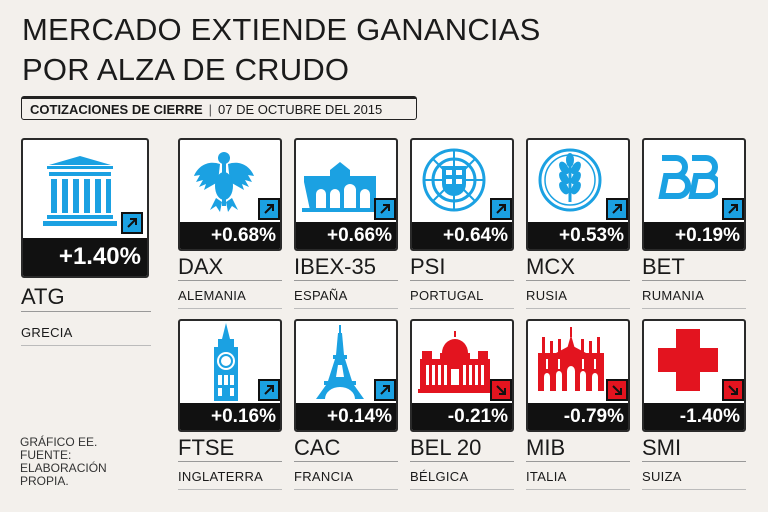  Describe the element at coordinates (673, 295) in the screenshot. I see `country-name: RUMANIA` at that location.